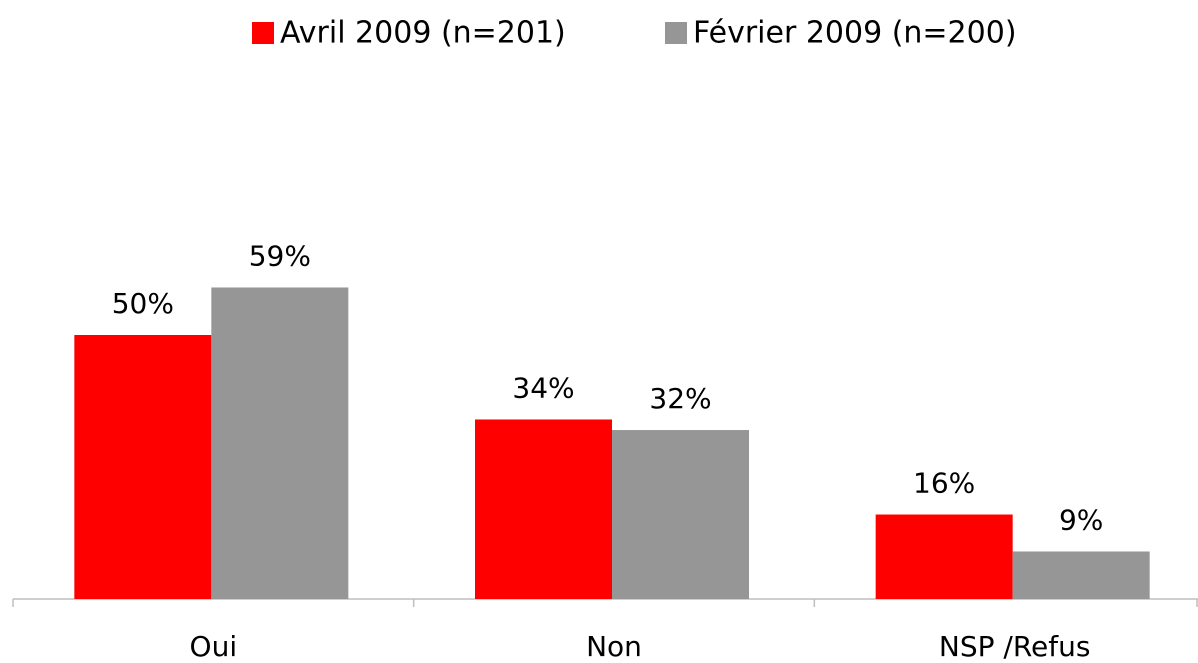  Describe the element at coordinates (944, 483) in the screenshot. I see `value-label: 16%` at that location.